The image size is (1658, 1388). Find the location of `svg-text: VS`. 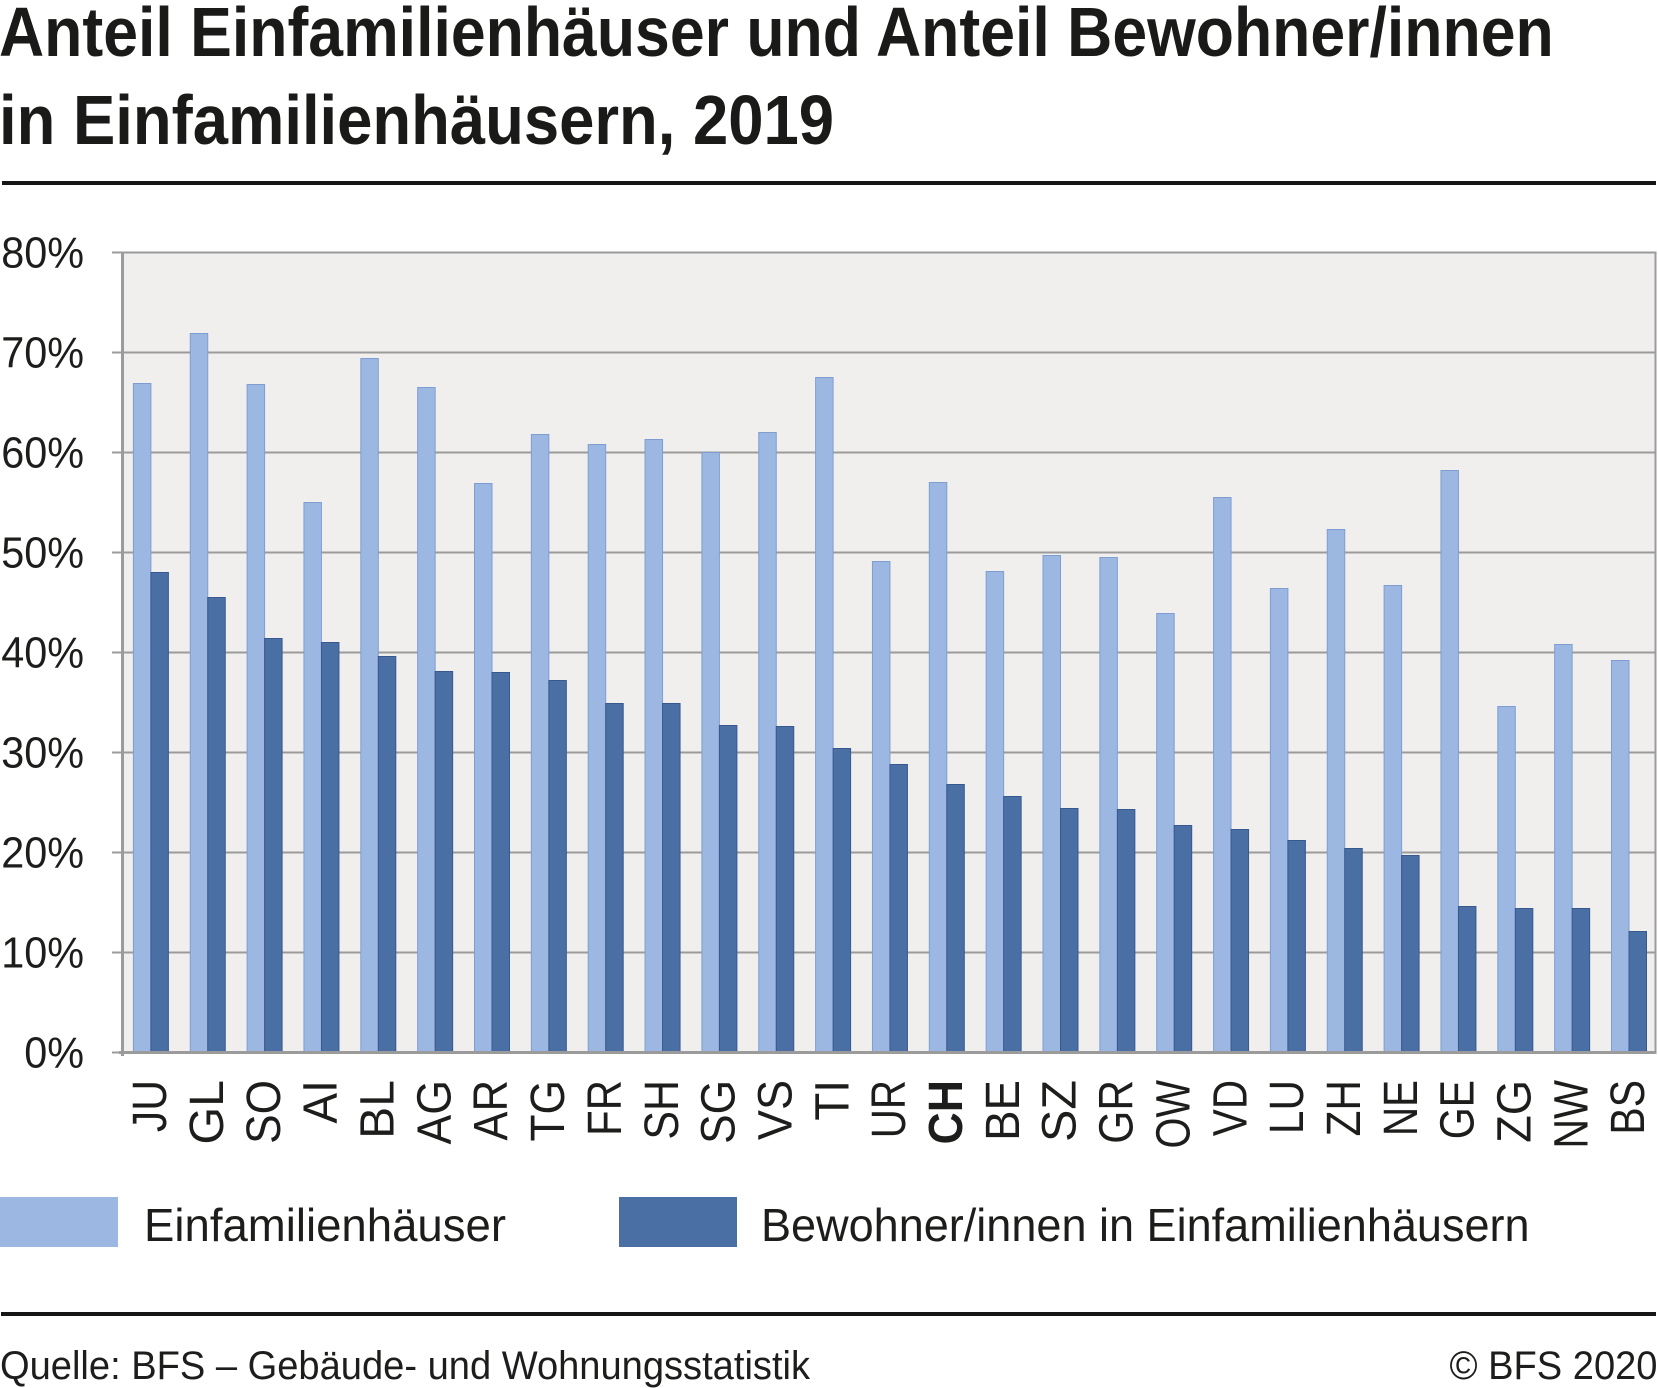

svg-text: VS is located at coordinates (775, 1110).